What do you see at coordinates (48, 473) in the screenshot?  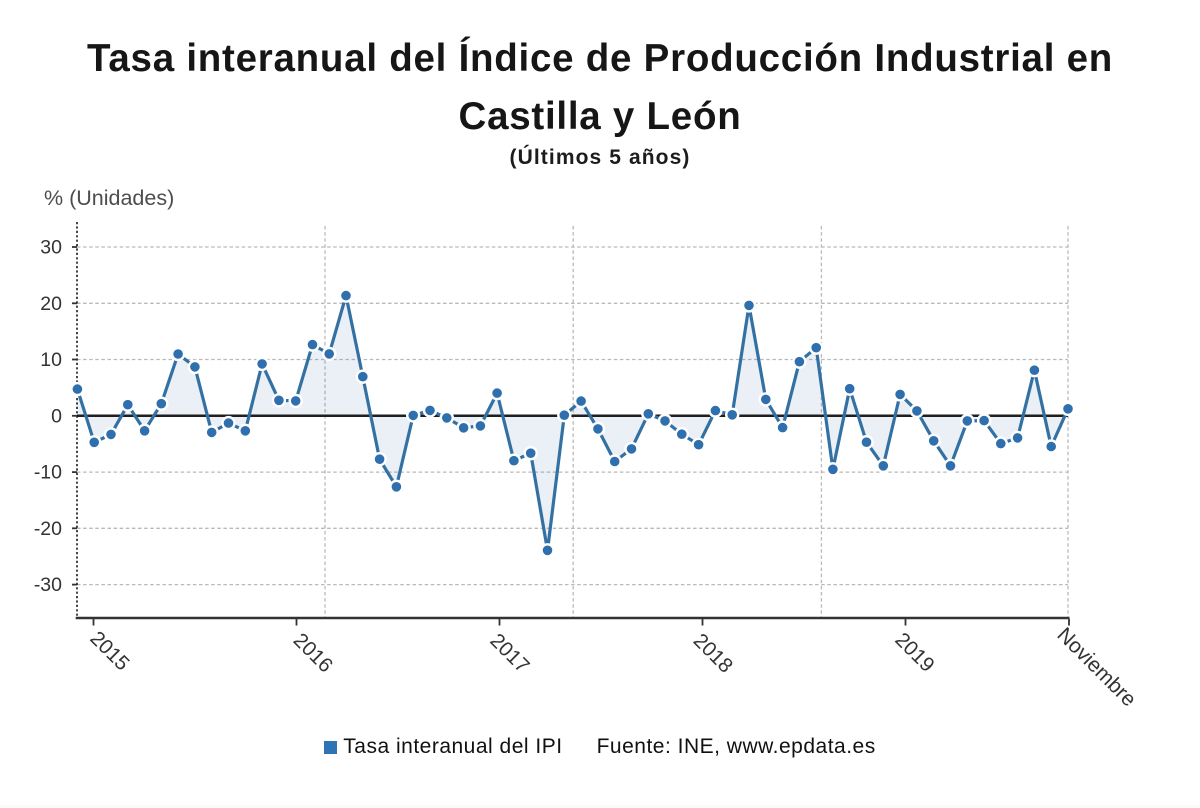 I see `svg-text: -10` at bounding box center [48, 473].